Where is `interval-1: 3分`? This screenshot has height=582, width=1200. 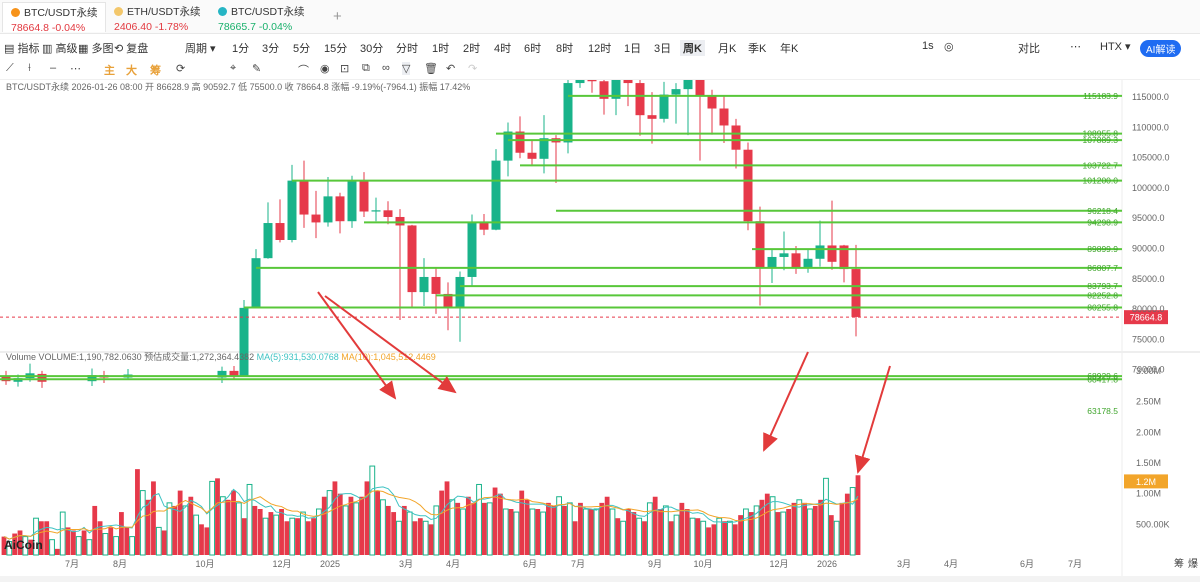
interval-1: 3分 is located at coordinates (271, 49).